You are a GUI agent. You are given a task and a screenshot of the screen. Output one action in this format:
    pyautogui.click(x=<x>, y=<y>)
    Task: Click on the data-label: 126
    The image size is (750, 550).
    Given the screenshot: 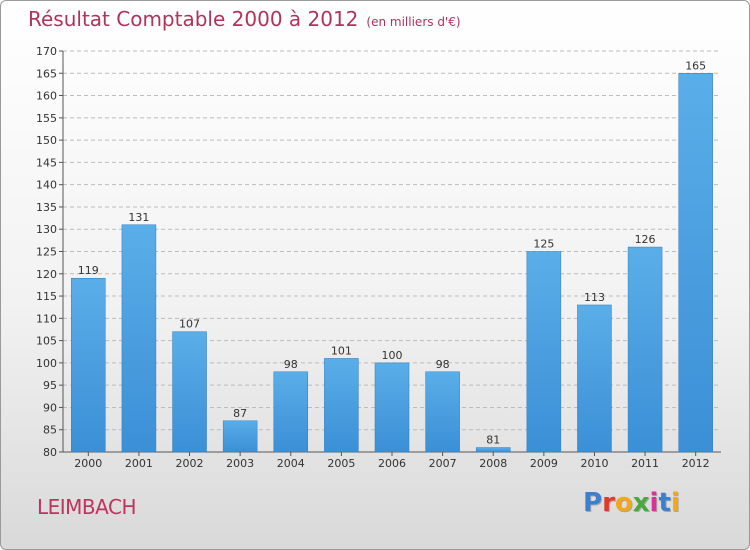 What is the action you would take?
    pyautogui.click(x=645, y=239)
    